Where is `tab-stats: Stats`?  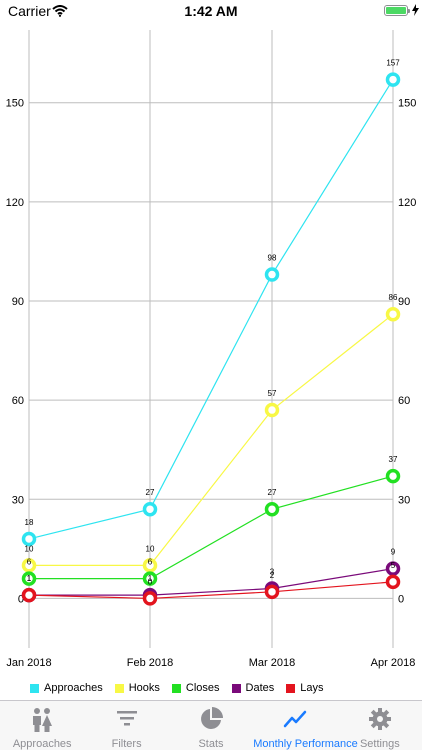 tab-stats: Stats is located at coordinates (211, 725).